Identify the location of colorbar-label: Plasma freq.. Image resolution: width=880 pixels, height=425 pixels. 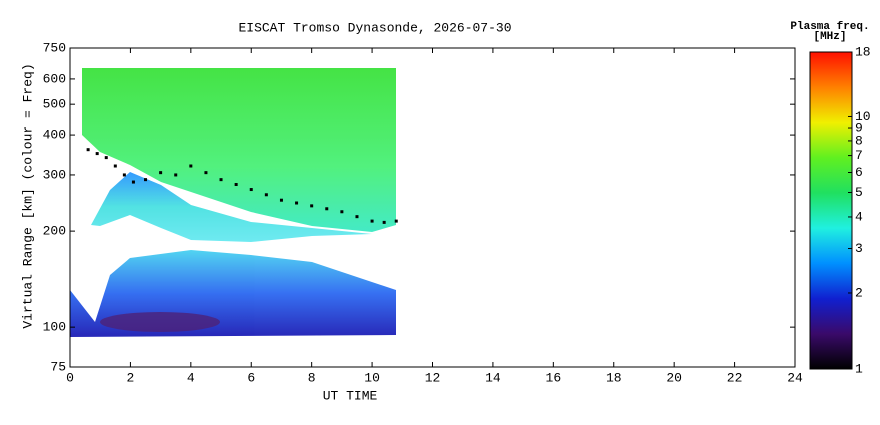
(829, 27).